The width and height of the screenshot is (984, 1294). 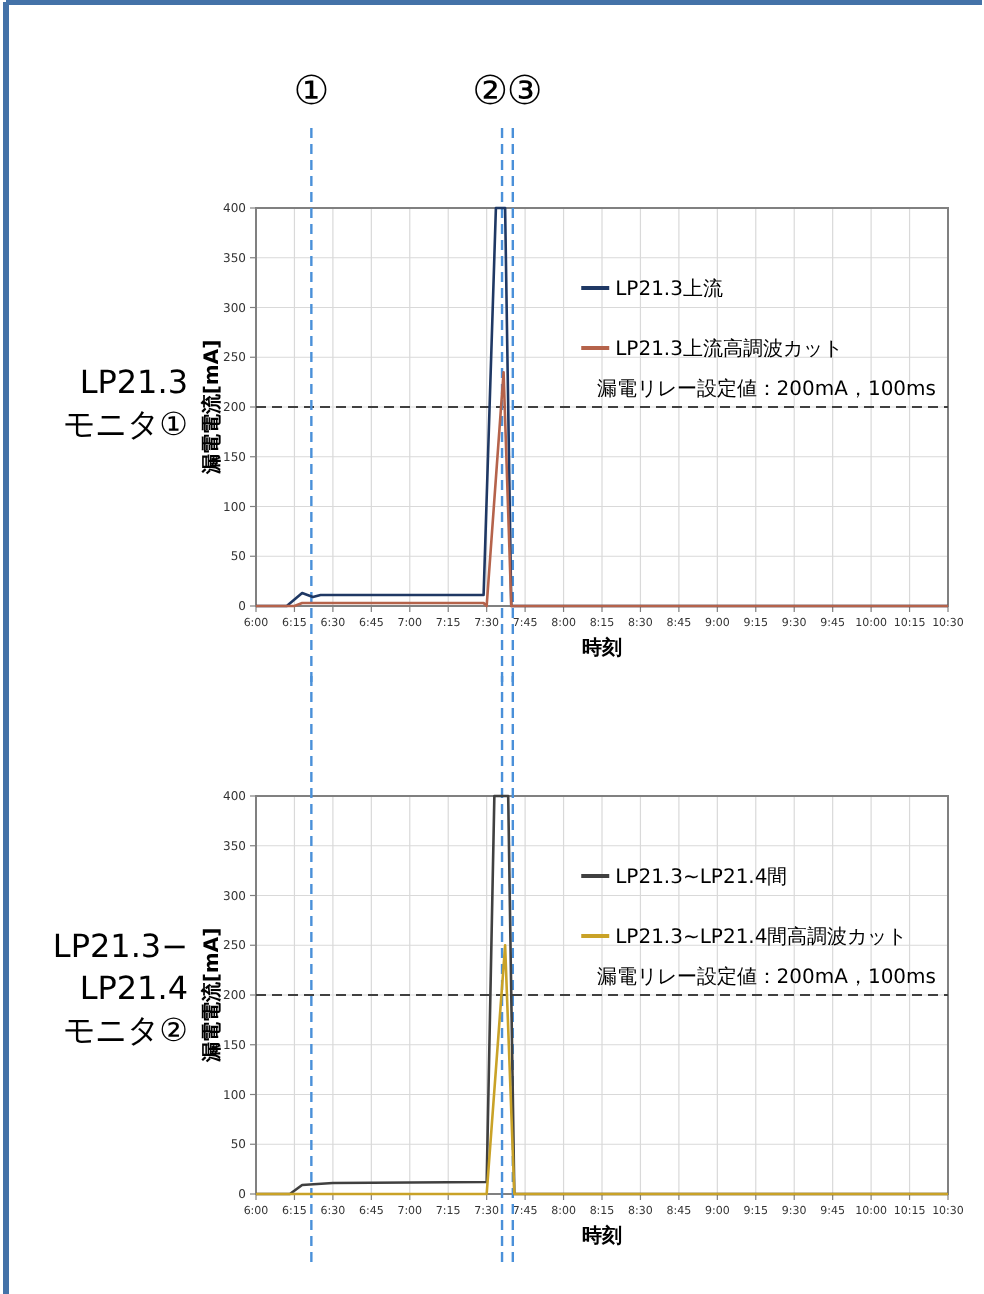 I want to click on ref-line-label: ③, so click(x=524, y=90).